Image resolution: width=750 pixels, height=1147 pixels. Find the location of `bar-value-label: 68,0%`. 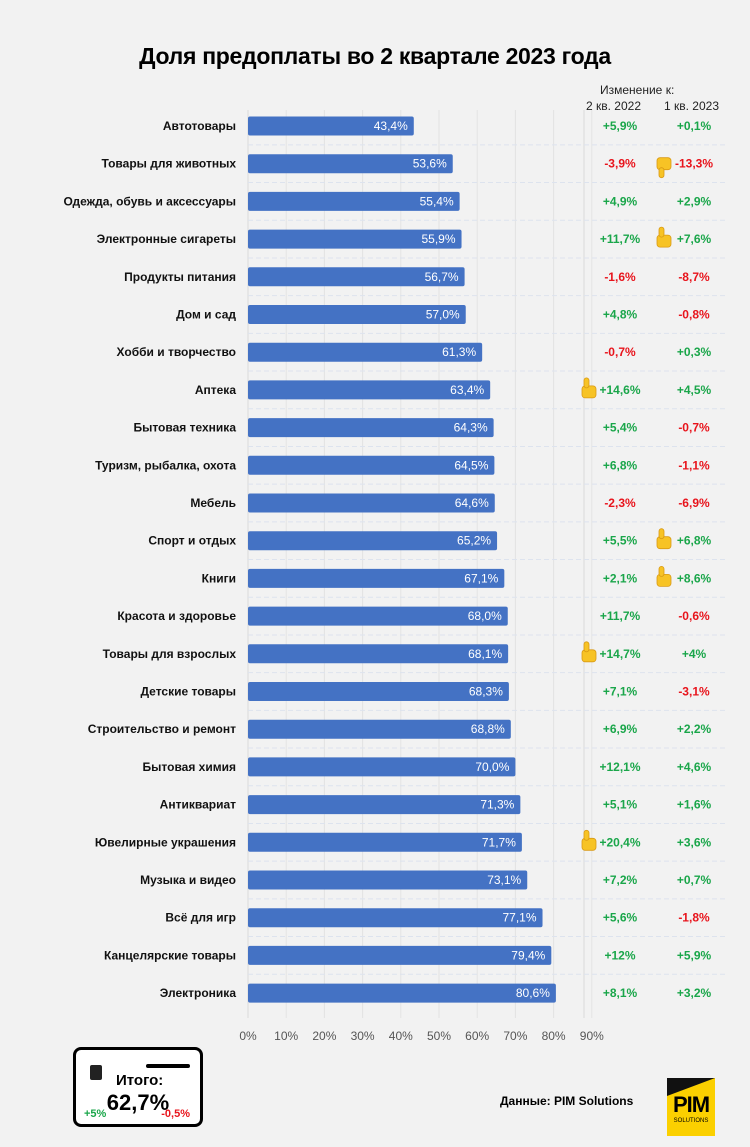

bar-value-label: 68,0% is located at coordinates (485, 616).